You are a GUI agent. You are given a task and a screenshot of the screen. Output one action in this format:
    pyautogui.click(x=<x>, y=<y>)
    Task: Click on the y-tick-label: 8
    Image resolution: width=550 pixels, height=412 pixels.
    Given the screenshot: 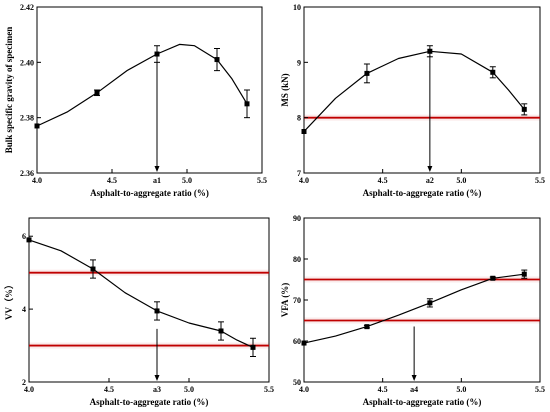 What is the action you would take?
    pyautogui.click(x=299, y=118)
    